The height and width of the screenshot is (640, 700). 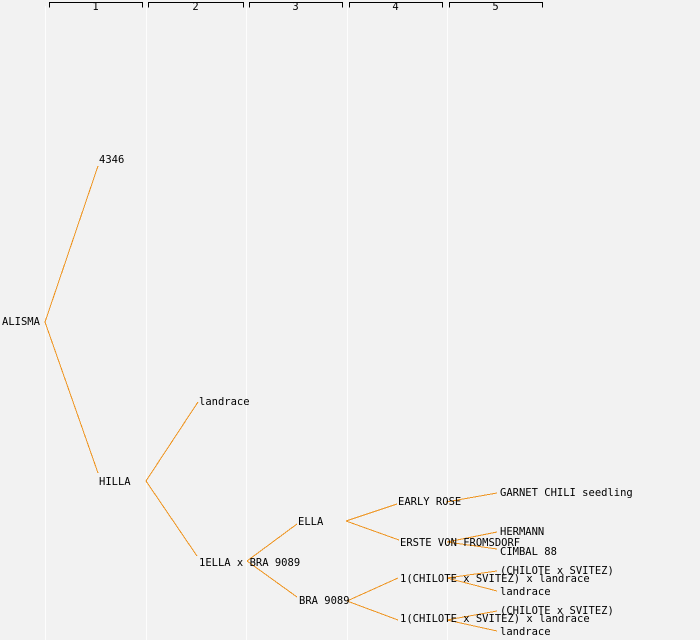 What do you see at coordinates (566, 493) in the screenshot?
I see `node-label-garnet-chili-seedling: GARNET CHILI seedling` at bounding box center [566, 493].